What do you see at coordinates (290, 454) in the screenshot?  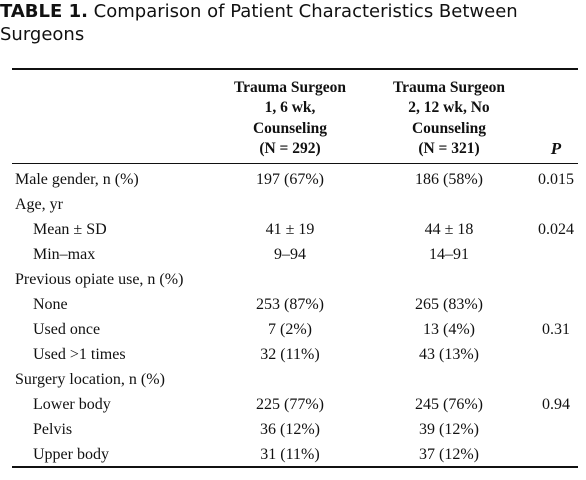 I see `table-cell: 31 (11%)` at bounding box center [290, 454].